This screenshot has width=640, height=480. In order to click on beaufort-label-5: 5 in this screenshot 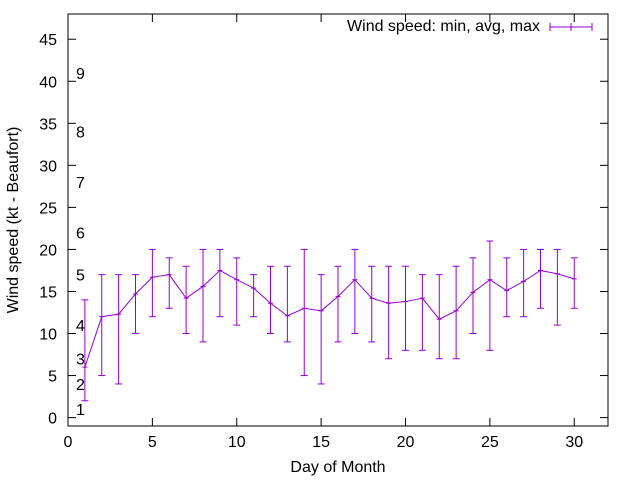, I will do `click(80, 276)`.